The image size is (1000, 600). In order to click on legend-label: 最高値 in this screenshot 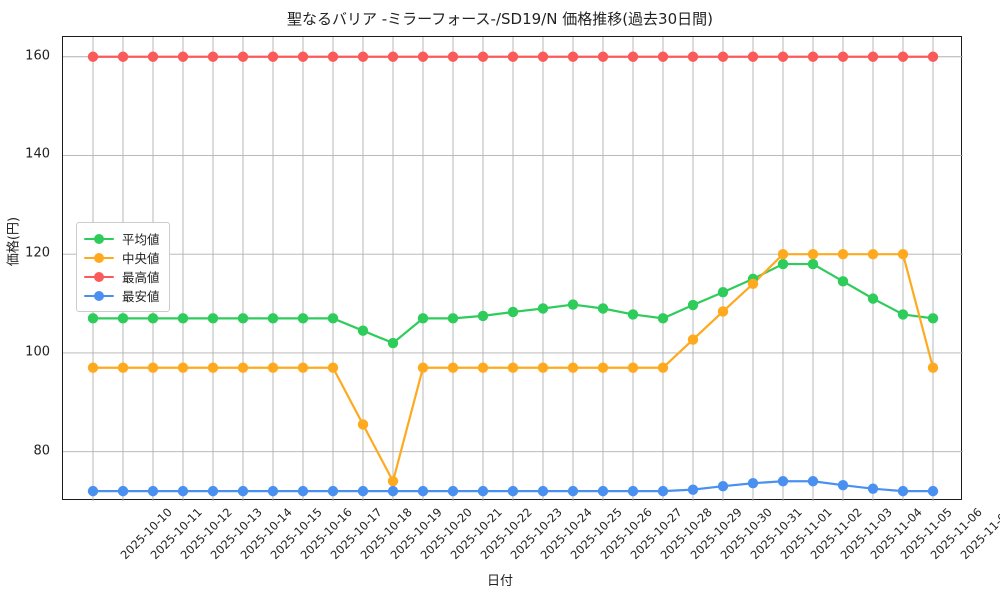, I will do `click(141, 277)`.